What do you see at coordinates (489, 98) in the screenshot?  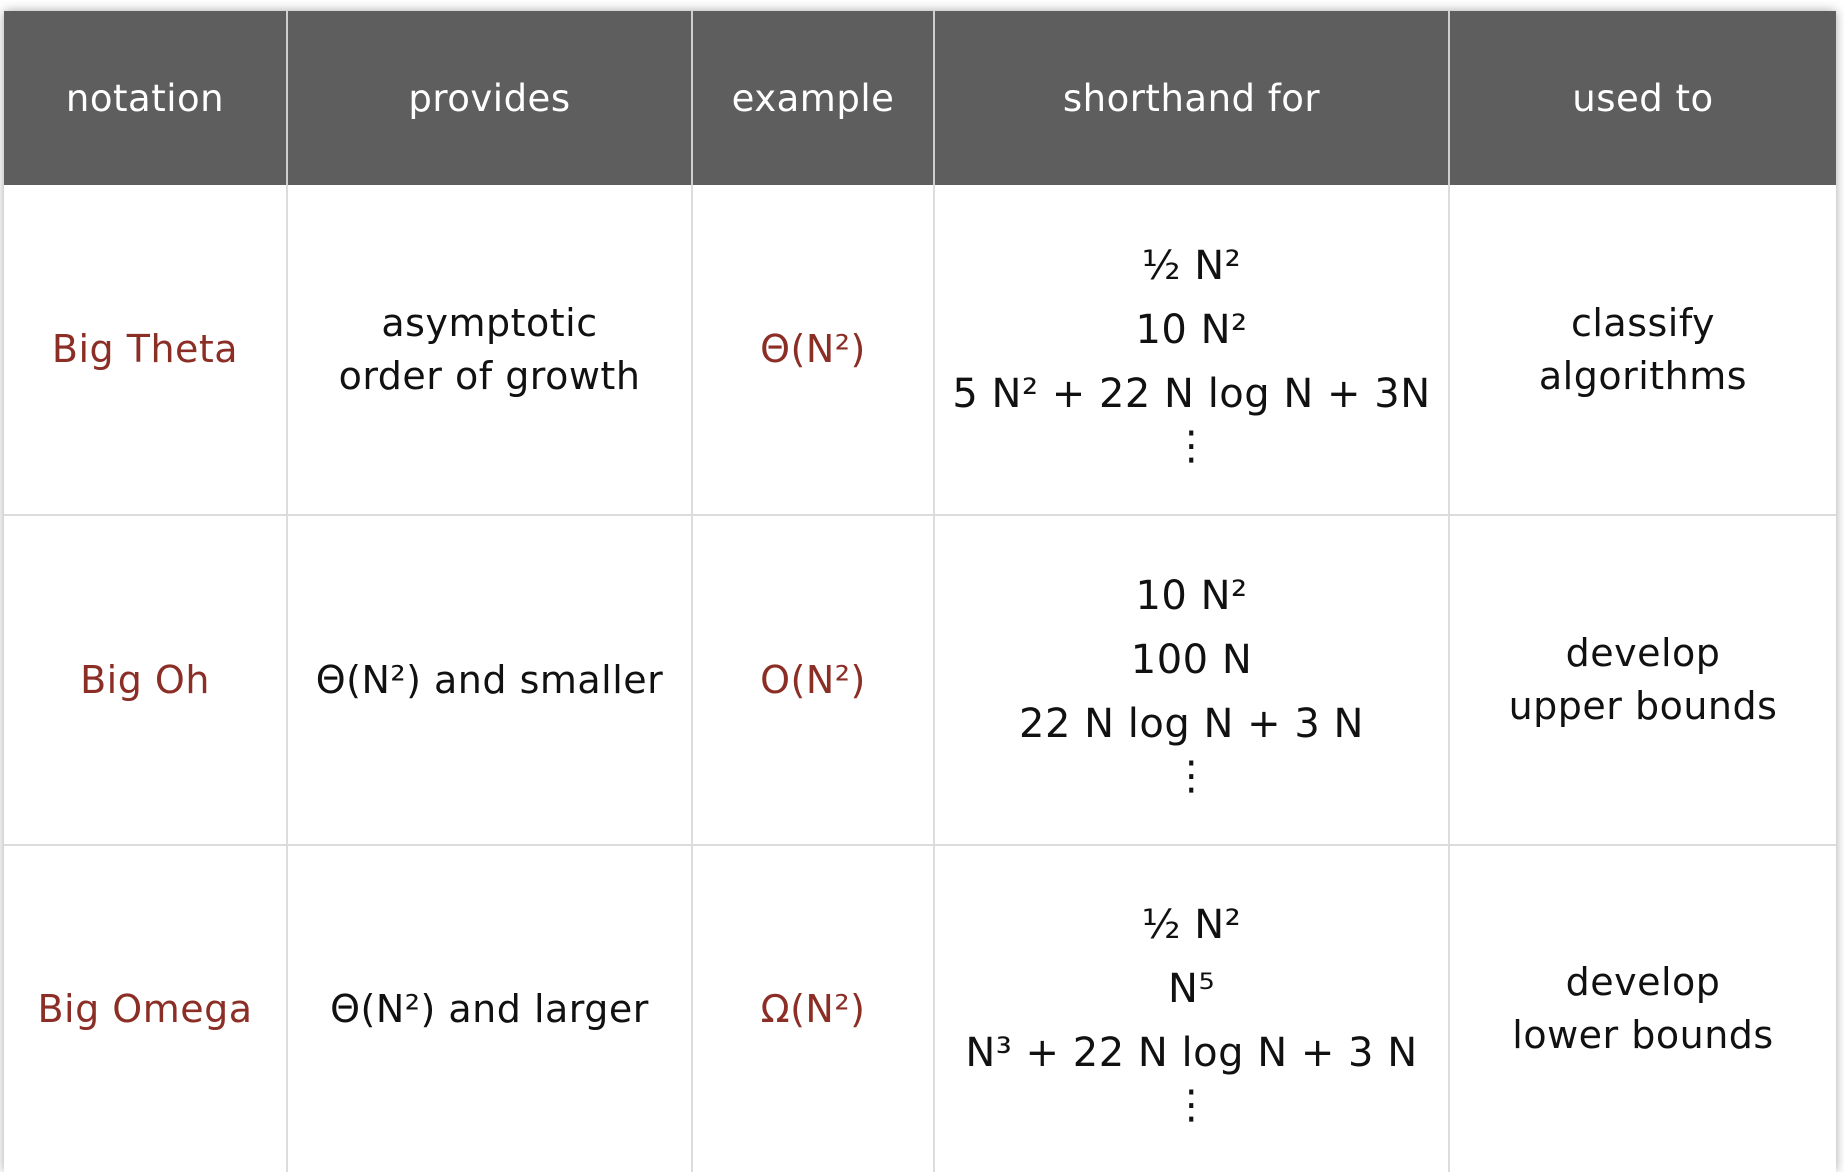 I see `header-provides: provides` at bounding box center [489, 98].